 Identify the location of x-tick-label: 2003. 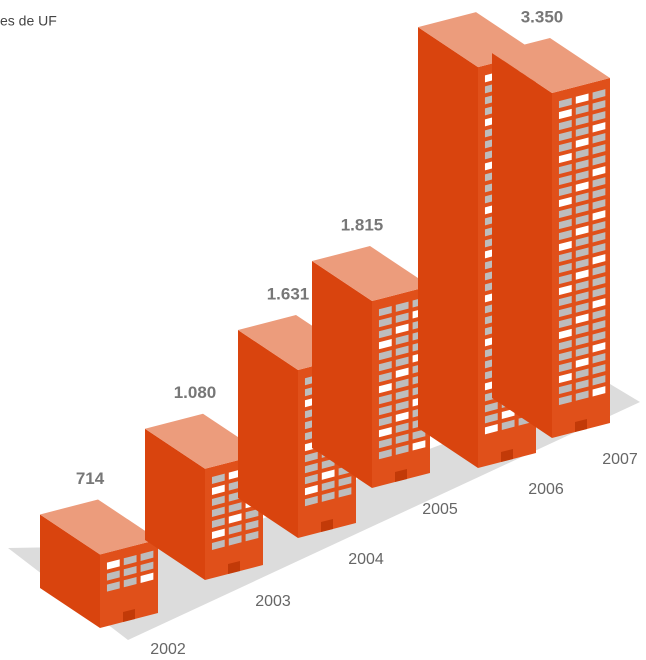
(273, 601).